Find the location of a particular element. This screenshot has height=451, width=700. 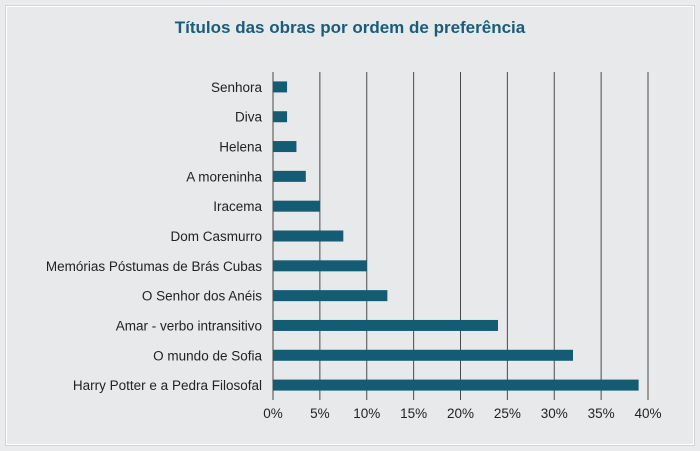

category-label: Dom Casmurro is located at coordinates (216, 236).